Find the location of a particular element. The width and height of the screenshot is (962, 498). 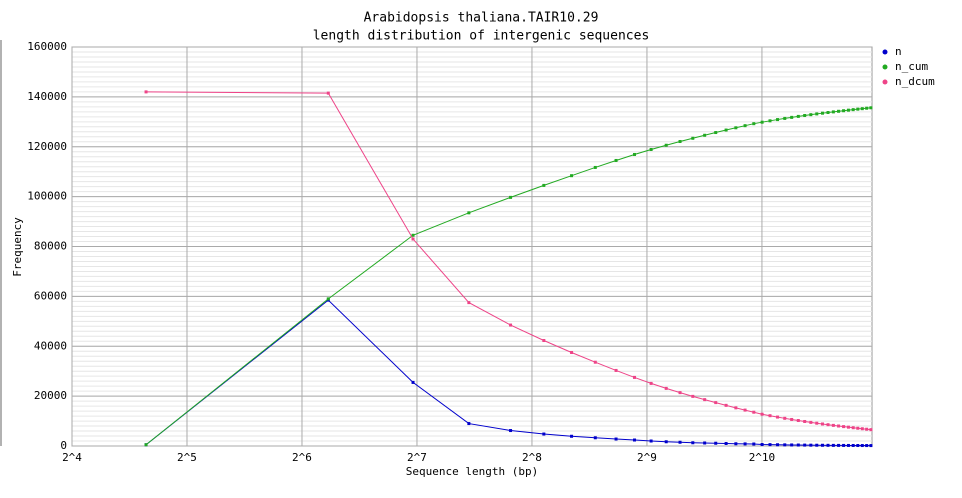

x-axis-label: Sequence length (bp) is located at coordinates (472, 471).